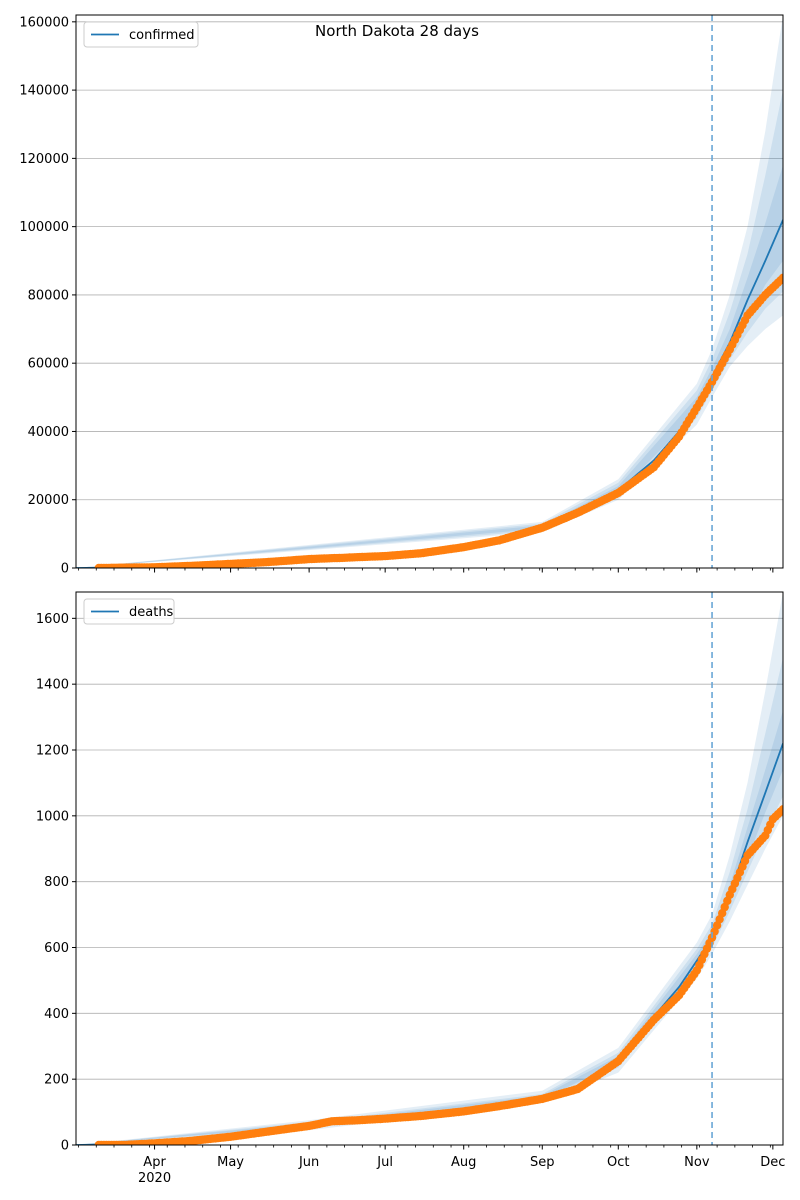  I want to click on y-tick-label: 400, so click(56, 1014).